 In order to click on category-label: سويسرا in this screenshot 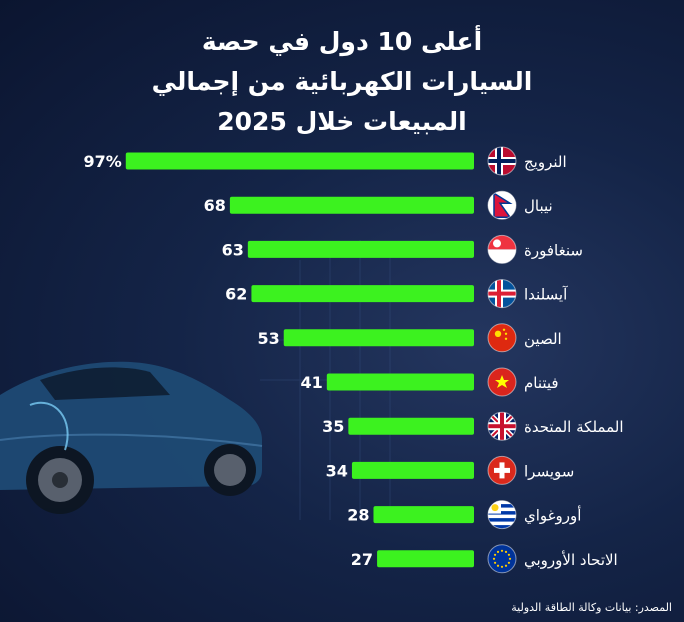, I will do `click(549, 471)`.